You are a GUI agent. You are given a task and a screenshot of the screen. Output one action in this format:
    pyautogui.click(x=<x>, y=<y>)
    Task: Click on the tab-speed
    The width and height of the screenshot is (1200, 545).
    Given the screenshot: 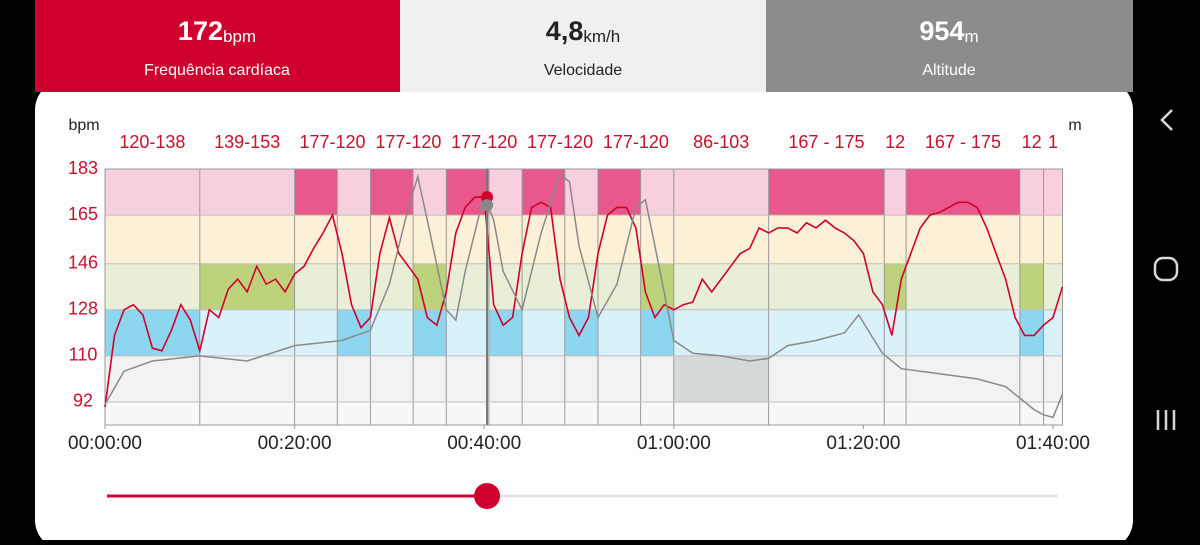 What is the action you would take?
    pyautogui.click(x=583, y=46)
    